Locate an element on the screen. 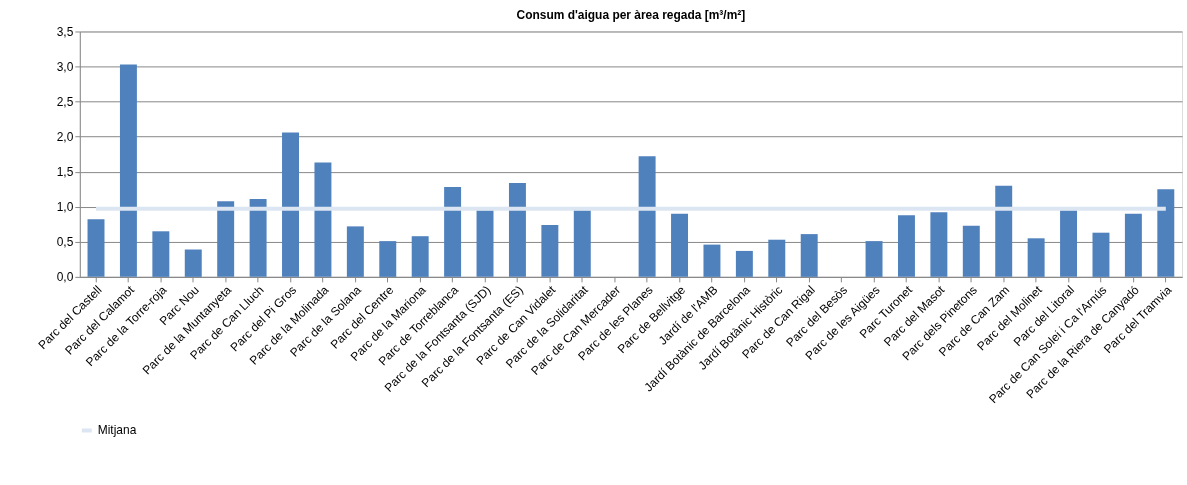 The height and width of the screenshot is (485, 1187). y-tick-label: 1,0 is located at coordinates (65, 207).